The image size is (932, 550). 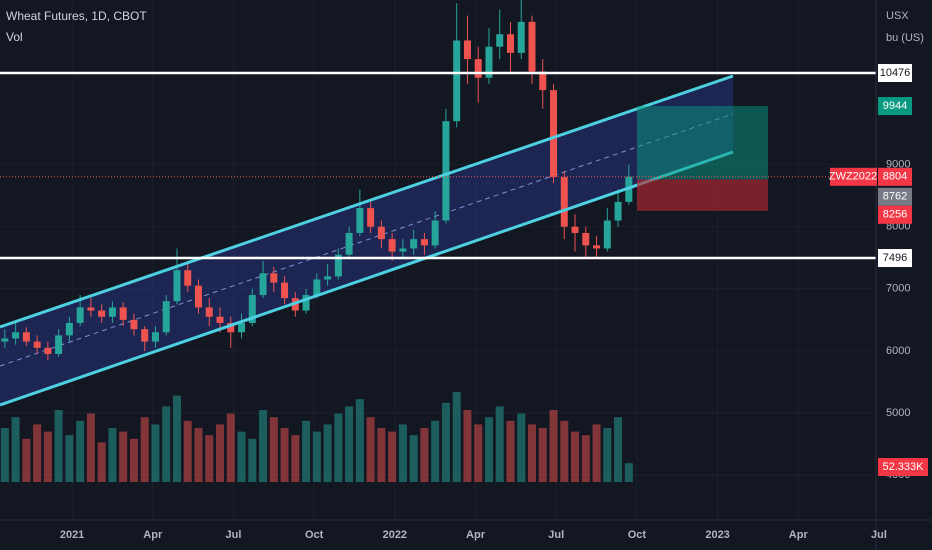 What do you see at coordinates (72, 535) in the screenshot?
I see `x-tick-label: 2021` at bounding box center [72, 535].